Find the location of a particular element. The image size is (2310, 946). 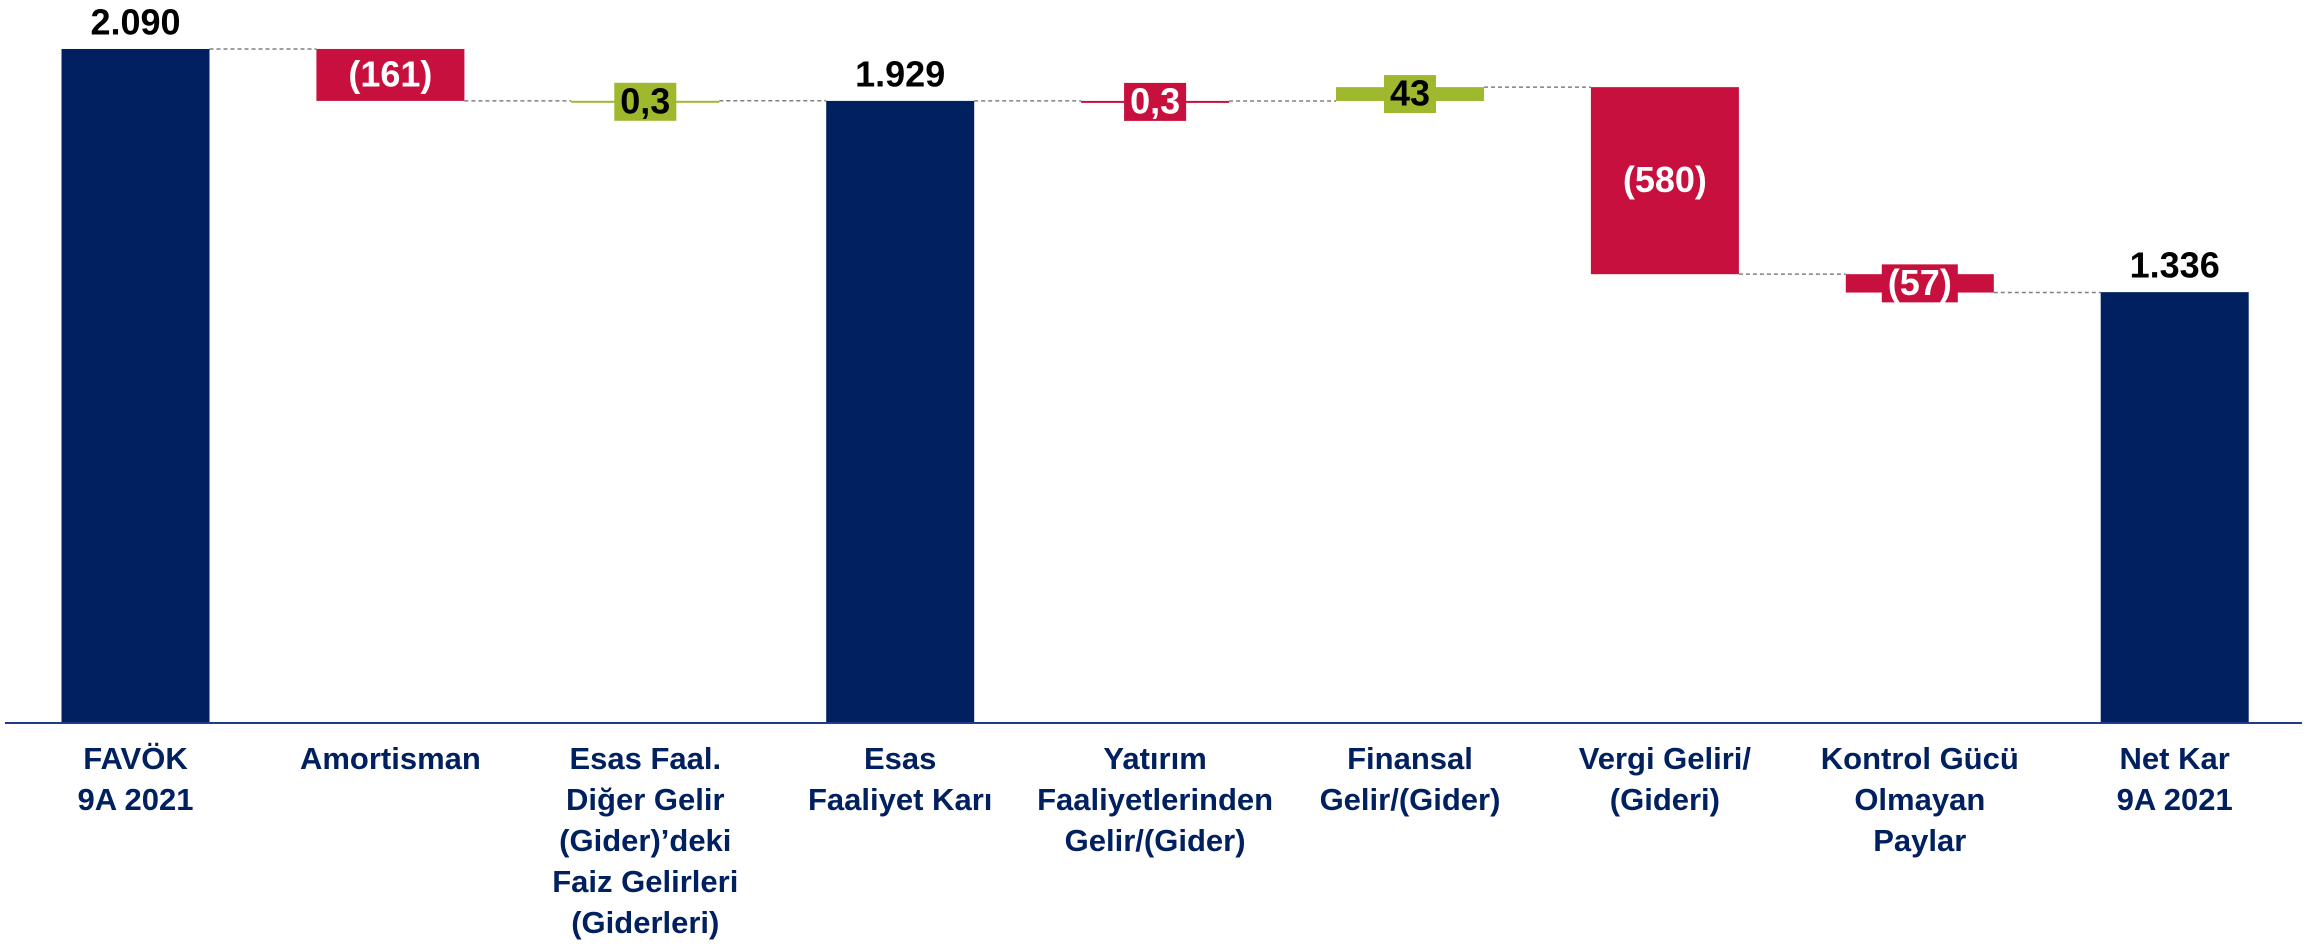

x-tick-label: Net Kar 9A 2021 is located at coordinates (2174, 779).